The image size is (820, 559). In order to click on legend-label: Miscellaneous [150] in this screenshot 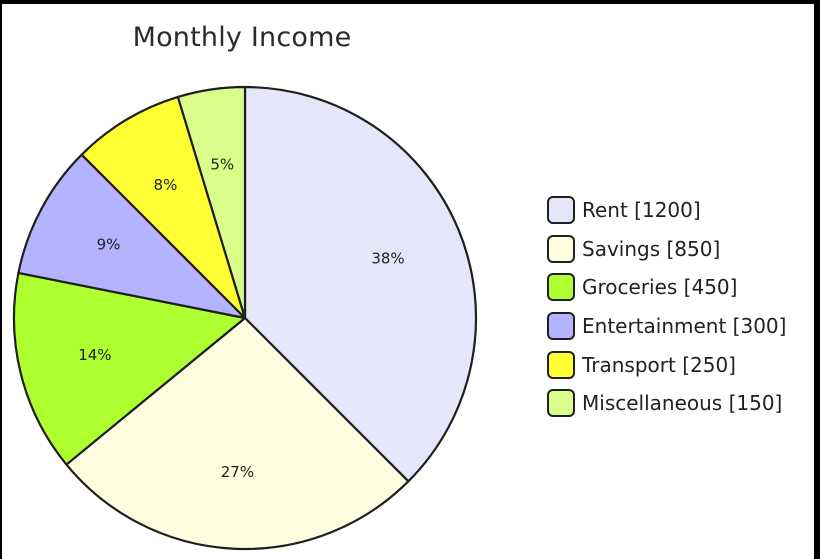, I will do `click(682, 403)`.